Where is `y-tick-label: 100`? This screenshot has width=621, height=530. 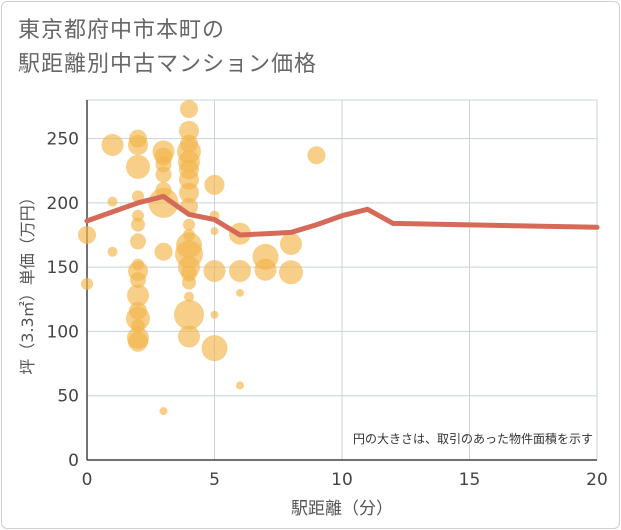
y-tick-label: 100 is located at coordinates (63, 332).